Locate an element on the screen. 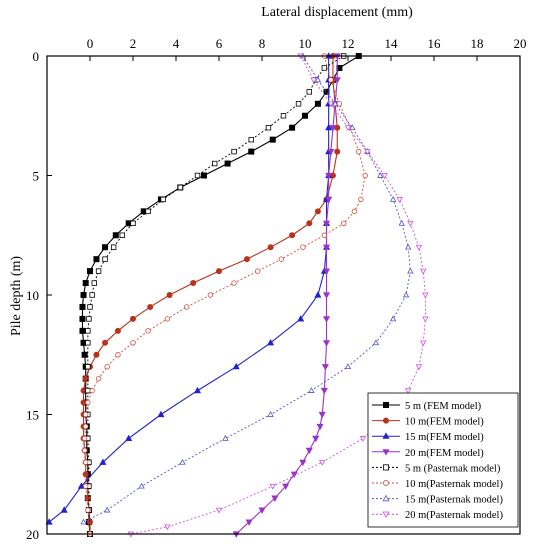 The image size is (550, 544). legend-label: 15 m(Pasternak model) is located at coordinates (454, 500).